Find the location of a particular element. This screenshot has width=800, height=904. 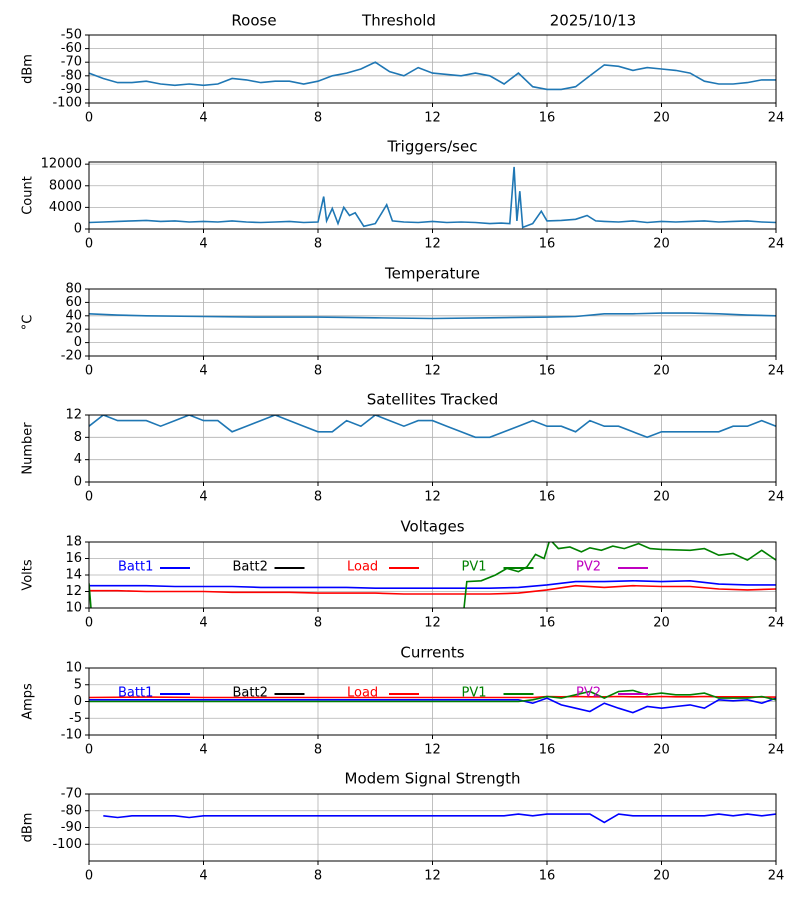

chart-date: 2025/10/13 is located at coordinates (593, 21).